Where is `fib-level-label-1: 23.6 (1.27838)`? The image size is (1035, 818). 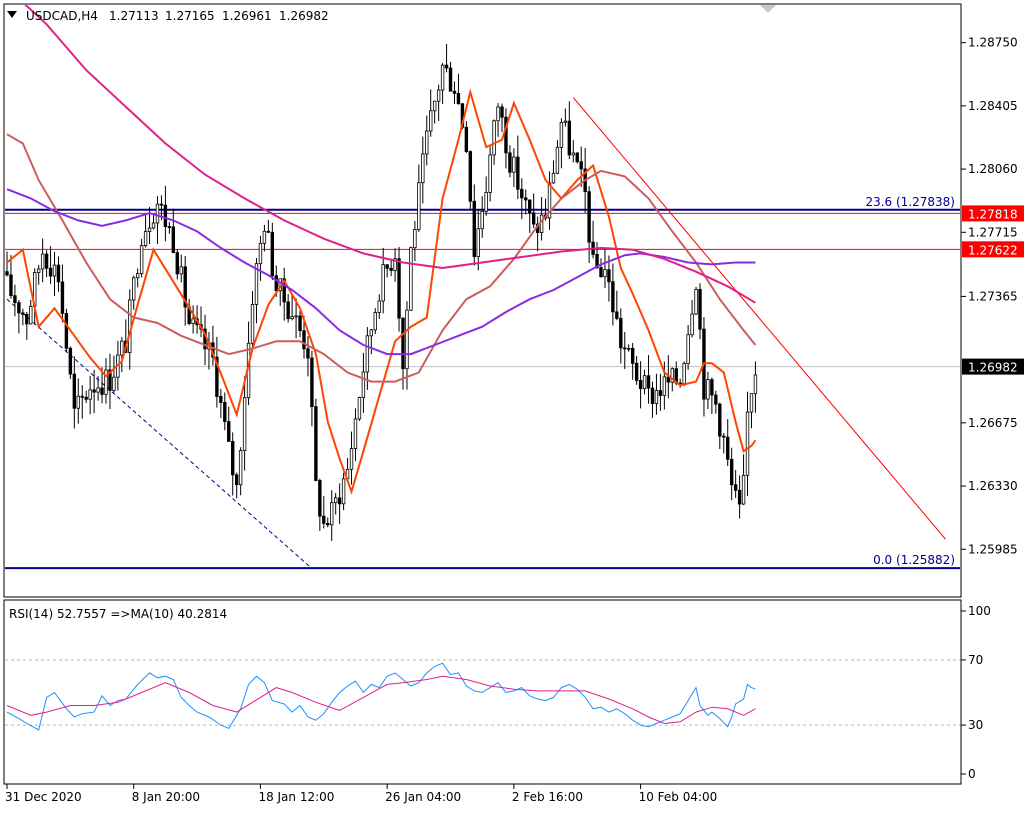
fib-level-label-1: 23.6 (1.27838) is located at coordinates (910, 202).